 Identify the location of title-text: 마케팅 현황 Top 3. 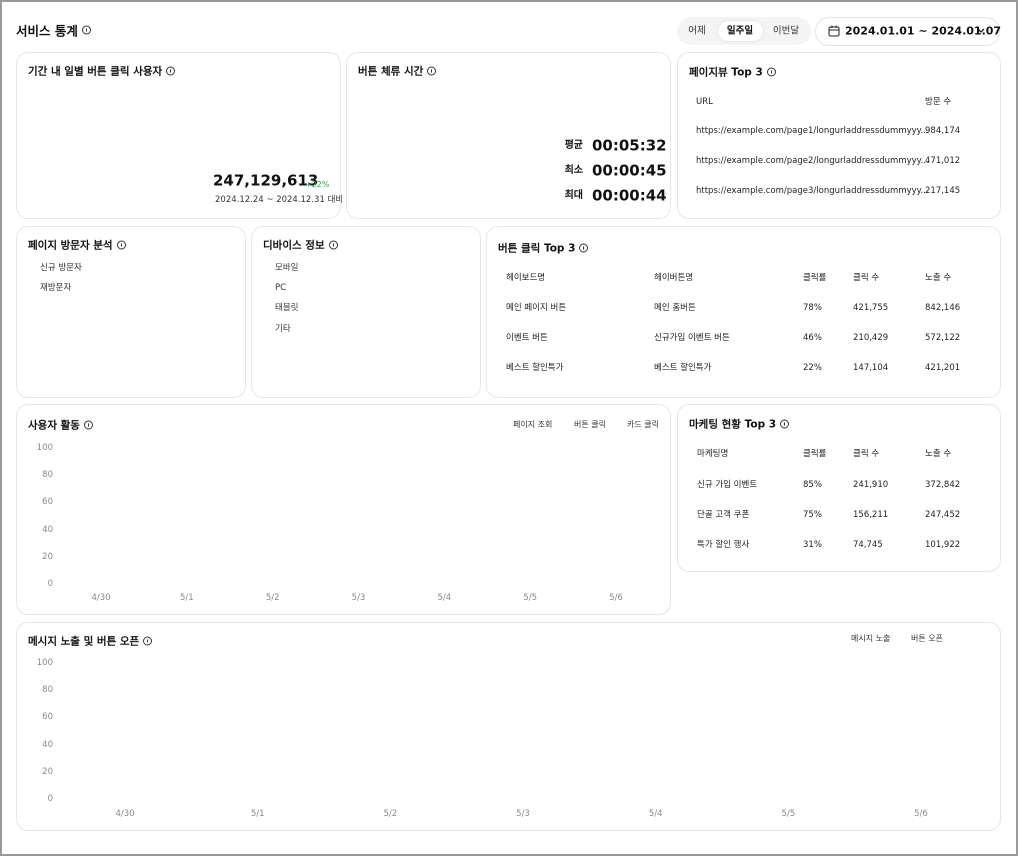
(733, 424).